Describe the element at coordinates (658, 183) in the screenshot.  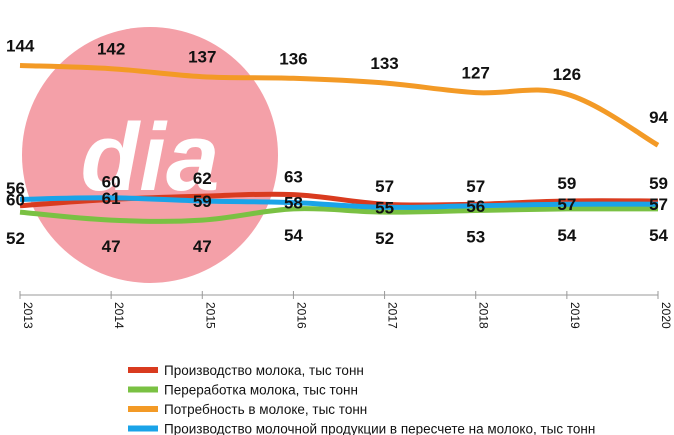
I see `data-label-s1-2020: 59` at that location.